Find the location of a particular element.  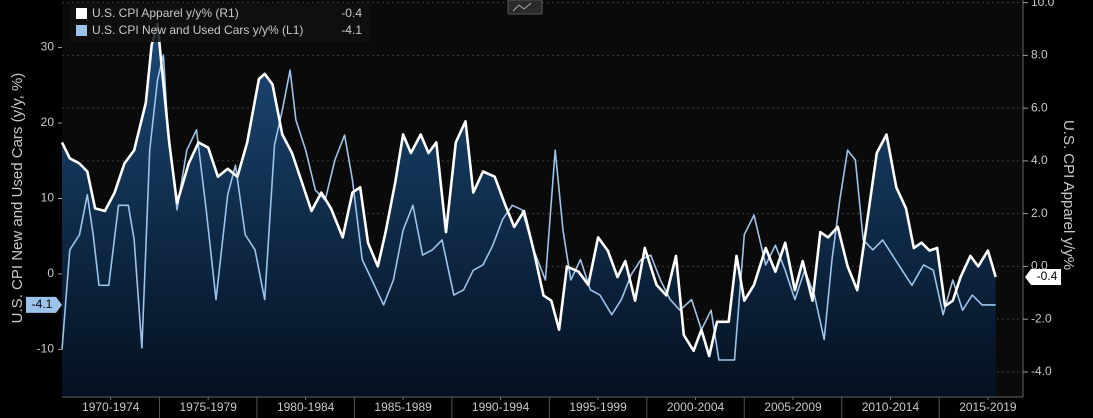

y-tick-label: 0 is located at coordinates (50, 273).